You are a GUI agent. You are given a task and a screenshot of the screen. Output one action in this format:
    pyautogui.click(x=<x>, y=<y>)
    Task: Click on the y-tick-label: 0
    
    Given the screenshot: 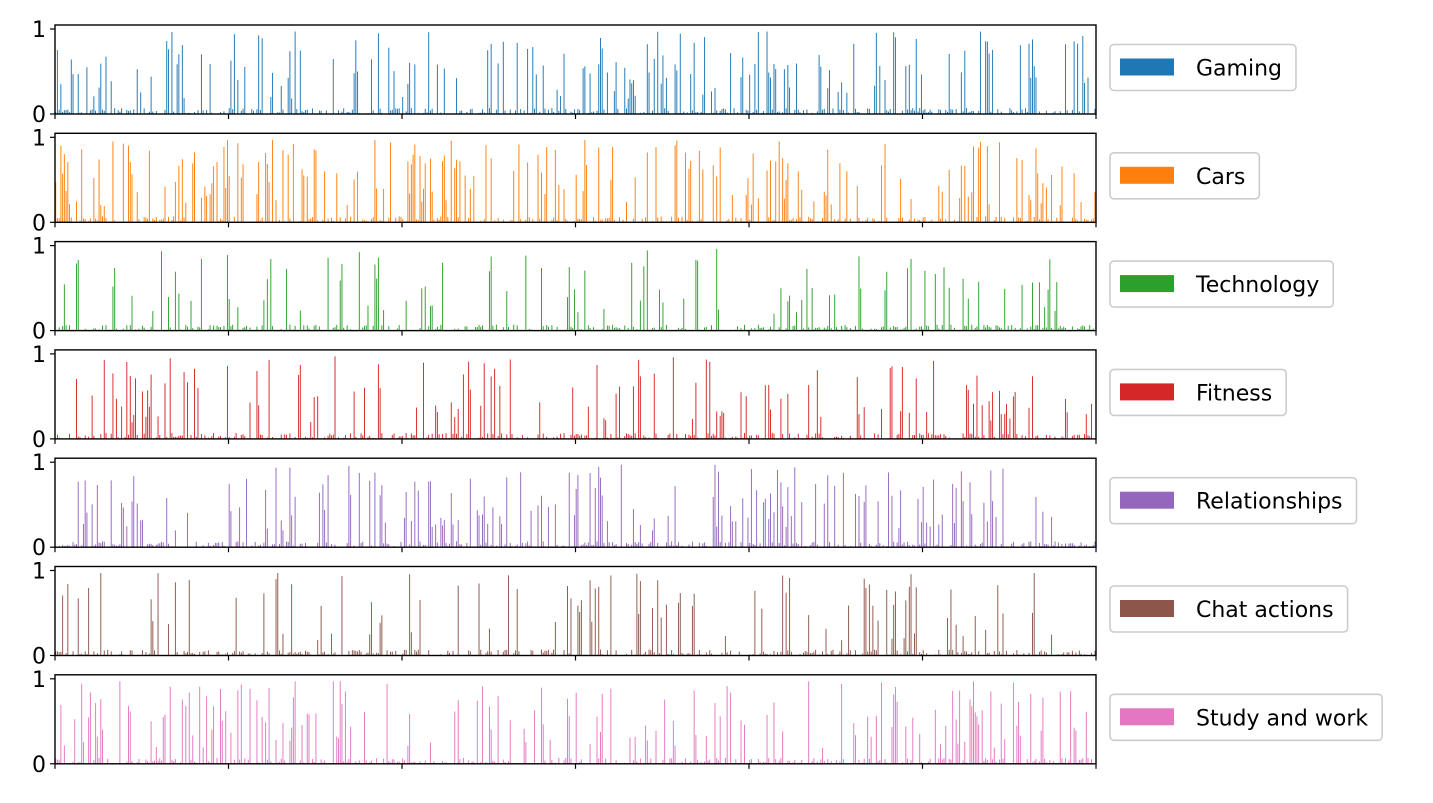 What is the action you would take?
    pyautogui.click(x=39, y=548)
    